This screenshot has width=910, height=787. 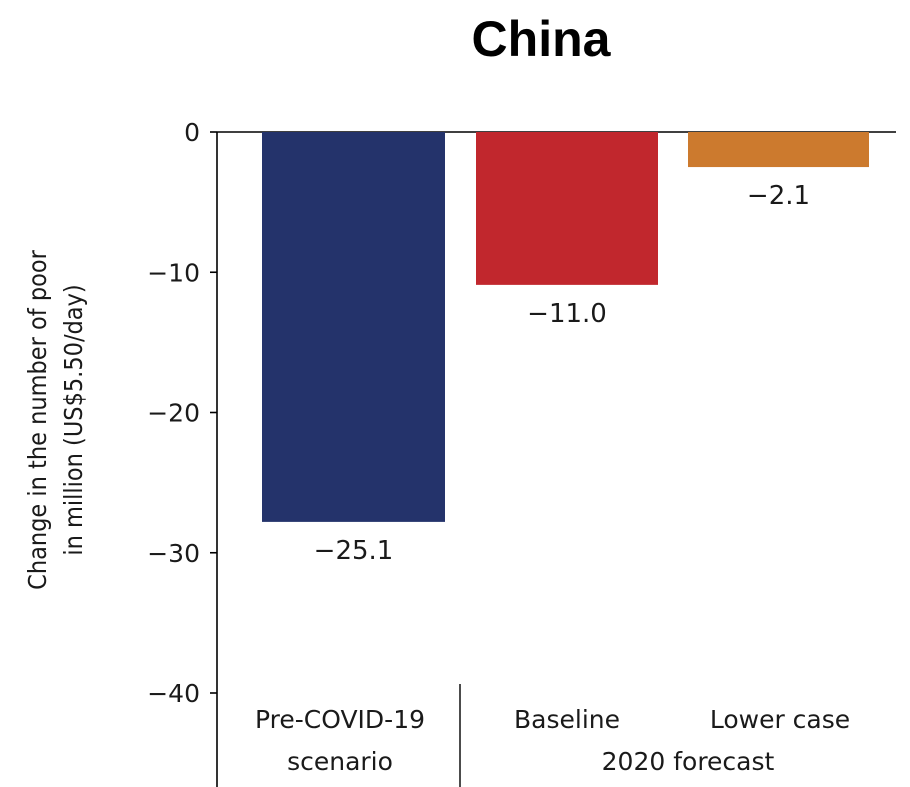 I want to click on y-axis-label-line-2: in million (US$5.50/day), so click(x=73, y=419).